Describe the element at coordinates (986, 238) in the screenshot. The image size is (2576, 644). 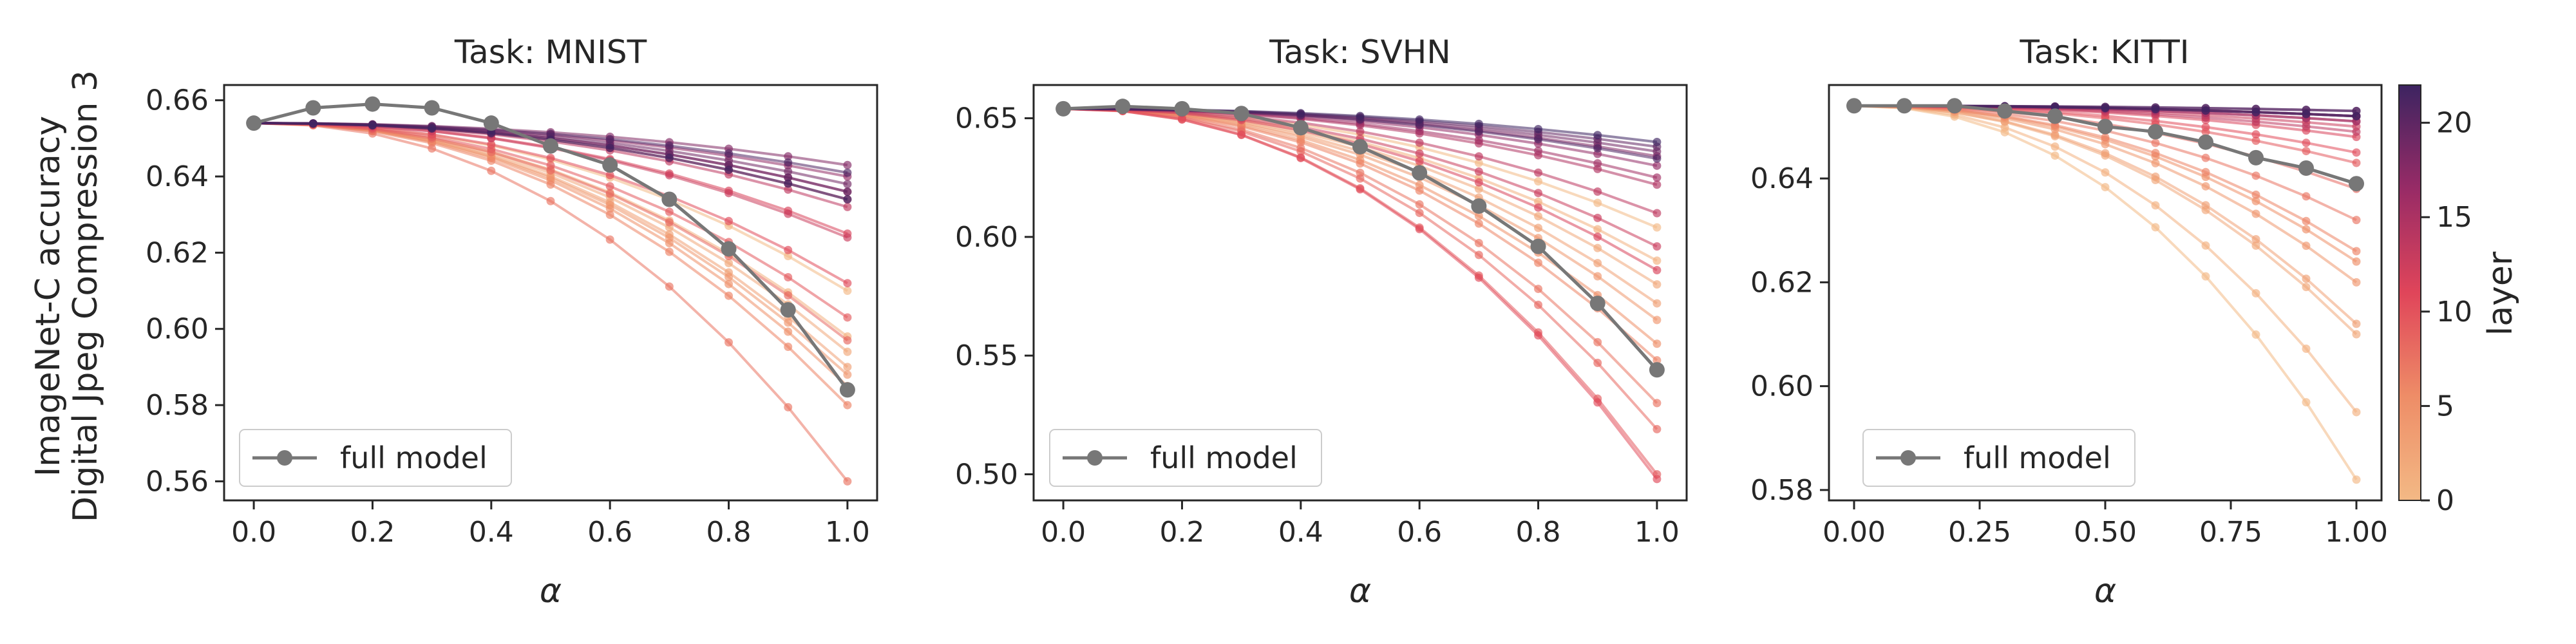
I see `y-tick-label: 0.60` at that location.